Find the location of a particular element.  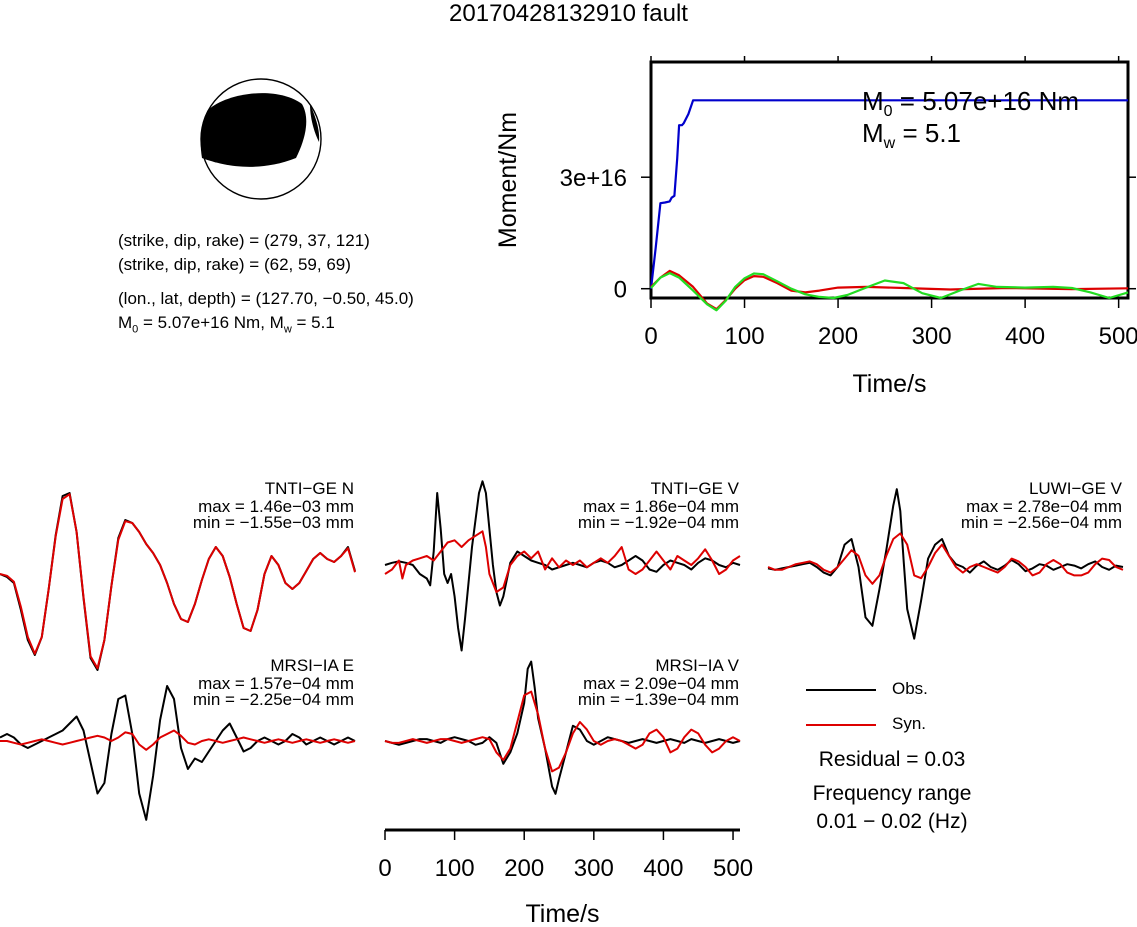

syn-trace-luwi-ge-v is located at coordinates (945, 558).